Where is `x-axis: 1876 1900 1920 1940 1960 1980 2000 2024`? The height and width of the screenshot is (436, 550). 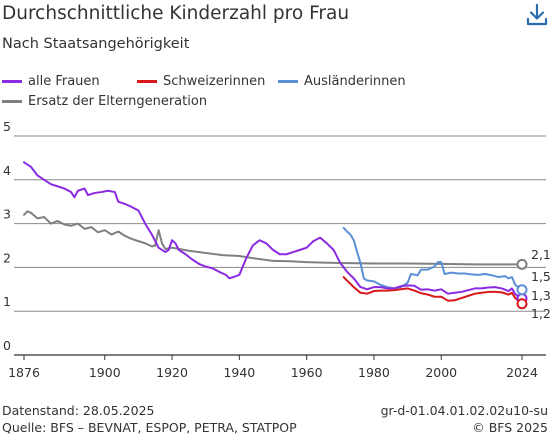 x-axis: 1876 1900 1920 1940 1960 1980 2000 2024 is located at coordinates (273, 367).